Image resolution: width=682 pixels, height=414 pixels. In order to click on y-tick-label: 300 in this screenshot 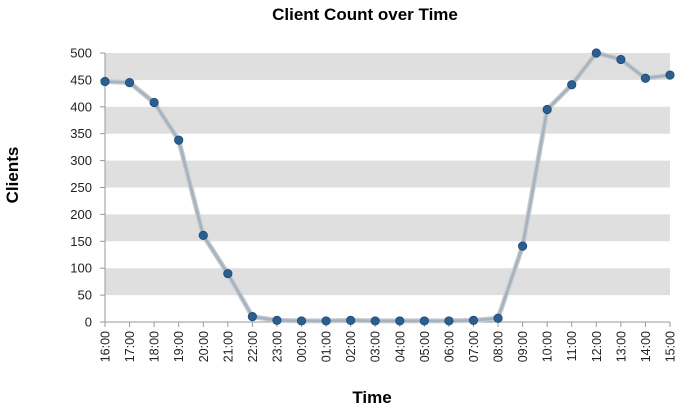, I will do `click(81, 160)`.